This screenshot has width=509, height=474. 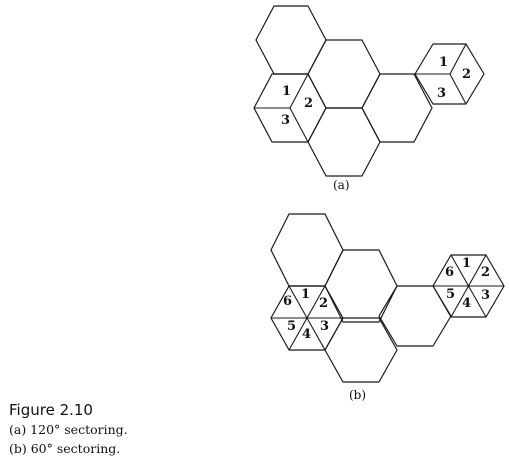 What do you see at coordinates (357, 395) in the screenshot?
I see `diagram-b-label: (b)` at bounding box center [357, 395].